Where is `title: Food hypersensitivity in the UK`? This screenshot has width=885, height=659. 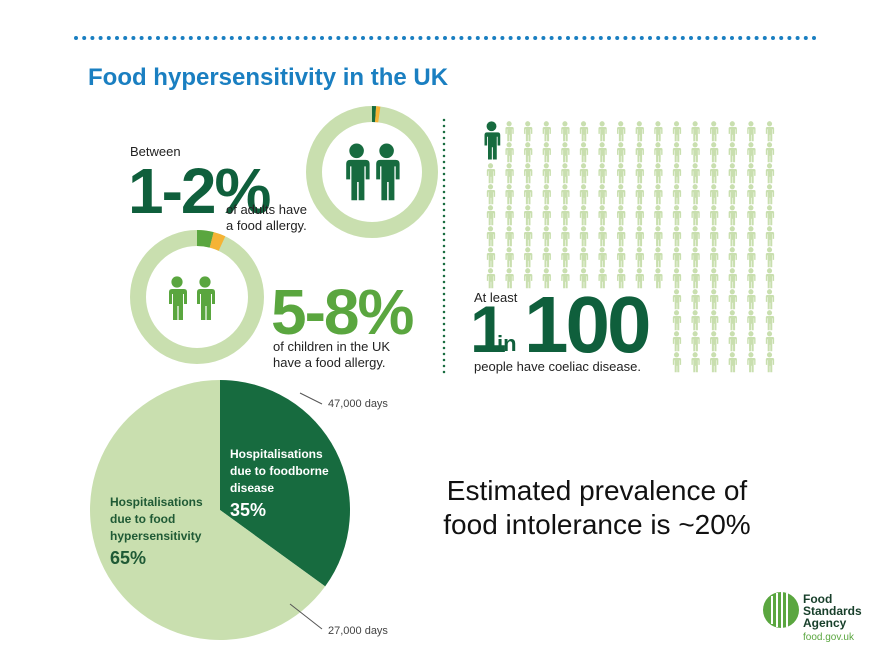 title: Food hypersensitivity in the UK is located at coordinates (268, 77).